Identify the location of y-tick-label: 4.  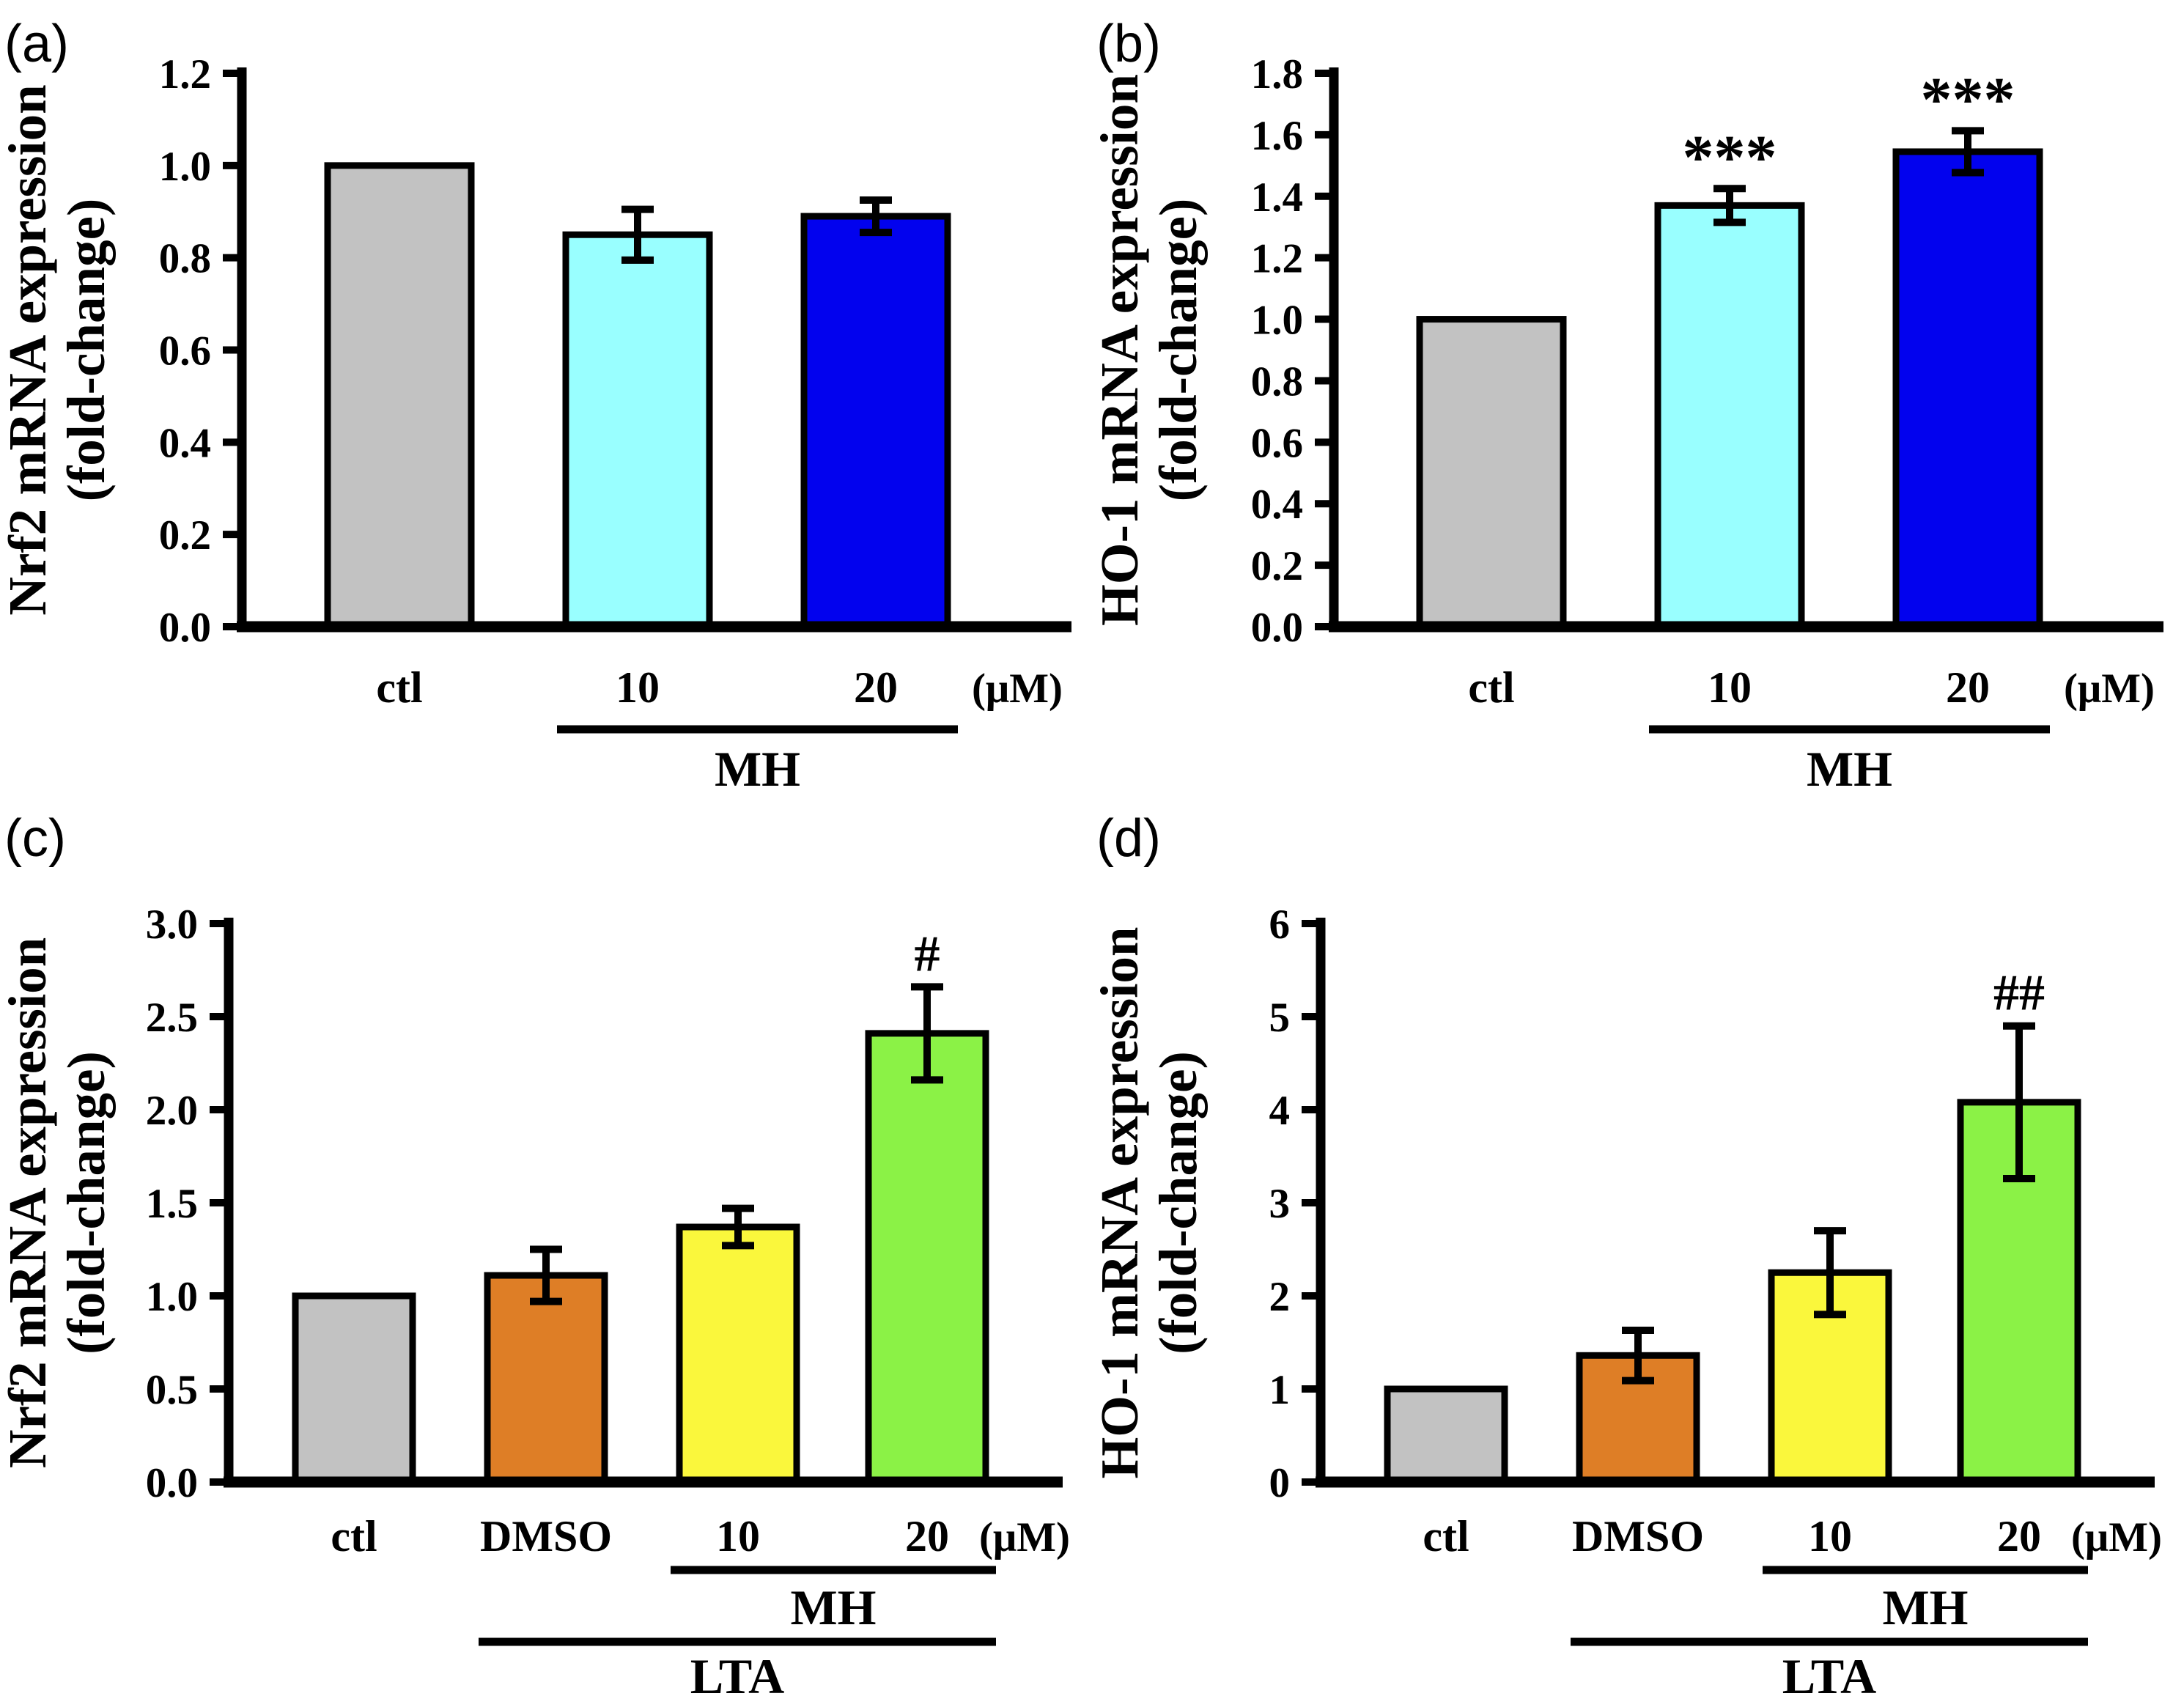
(1280, 1111).